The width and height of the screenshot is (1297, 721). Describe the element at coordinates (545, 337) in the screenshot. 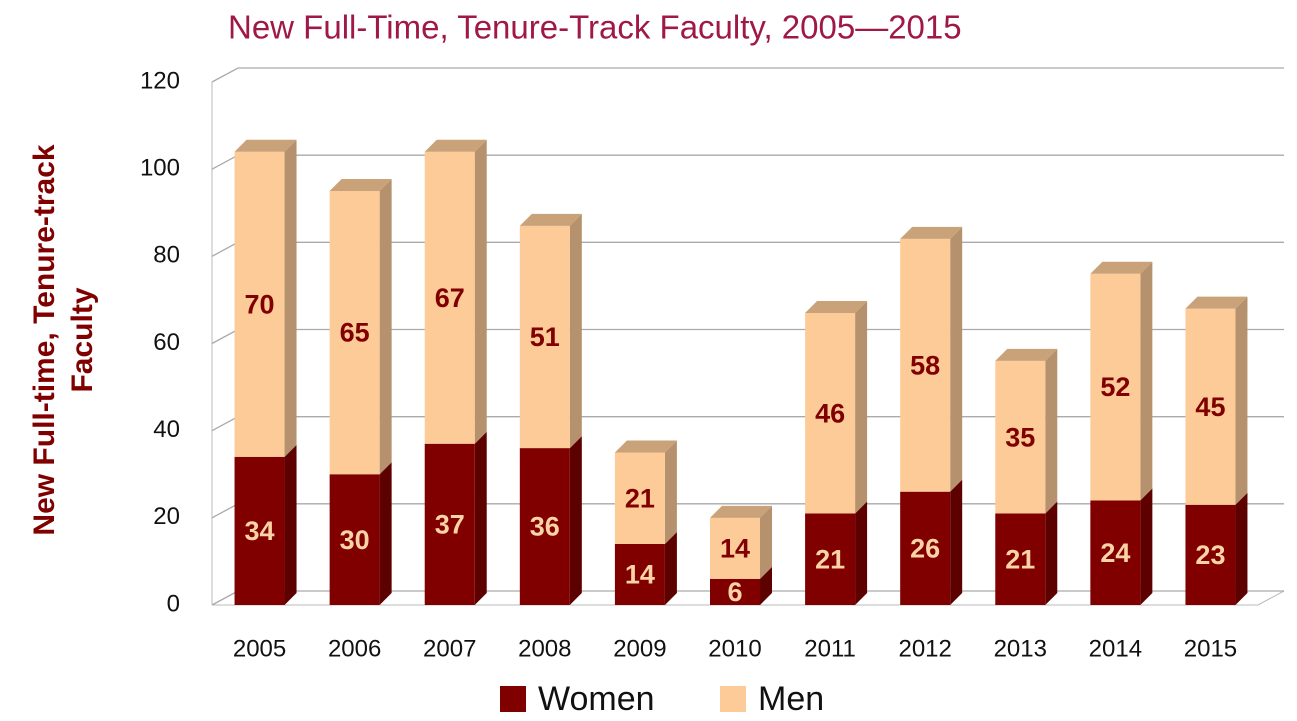

I see `value-label: 51` at that location.